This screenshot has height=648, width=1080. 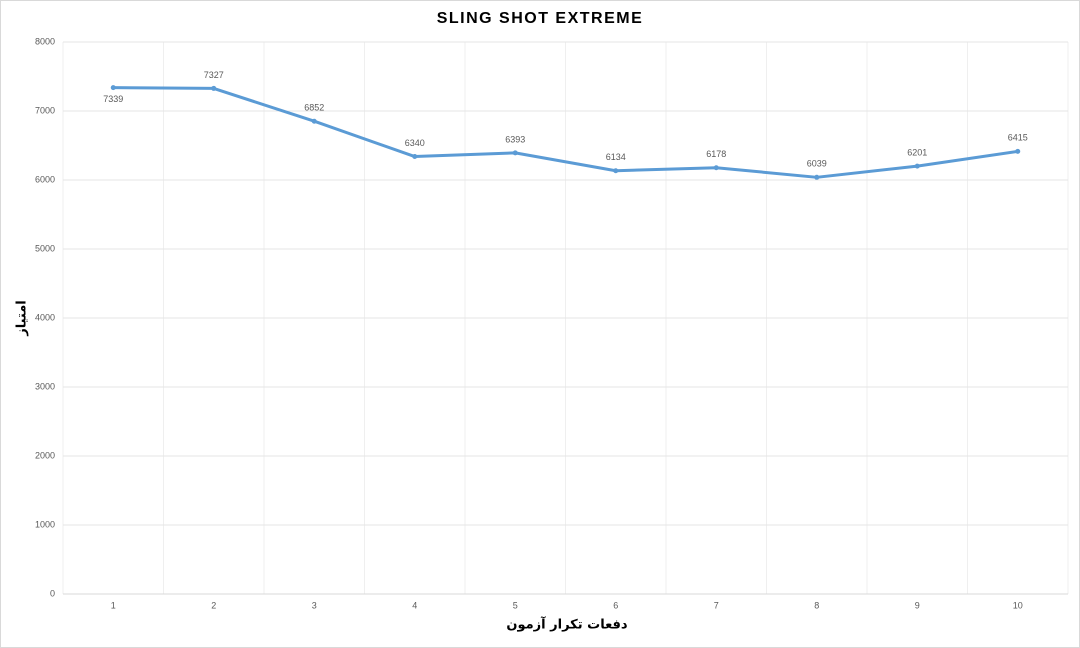 What do you see at coordinates (415, 143) in the screenshot?
I see `data-label: 6340` at bounding box center [415, 143].